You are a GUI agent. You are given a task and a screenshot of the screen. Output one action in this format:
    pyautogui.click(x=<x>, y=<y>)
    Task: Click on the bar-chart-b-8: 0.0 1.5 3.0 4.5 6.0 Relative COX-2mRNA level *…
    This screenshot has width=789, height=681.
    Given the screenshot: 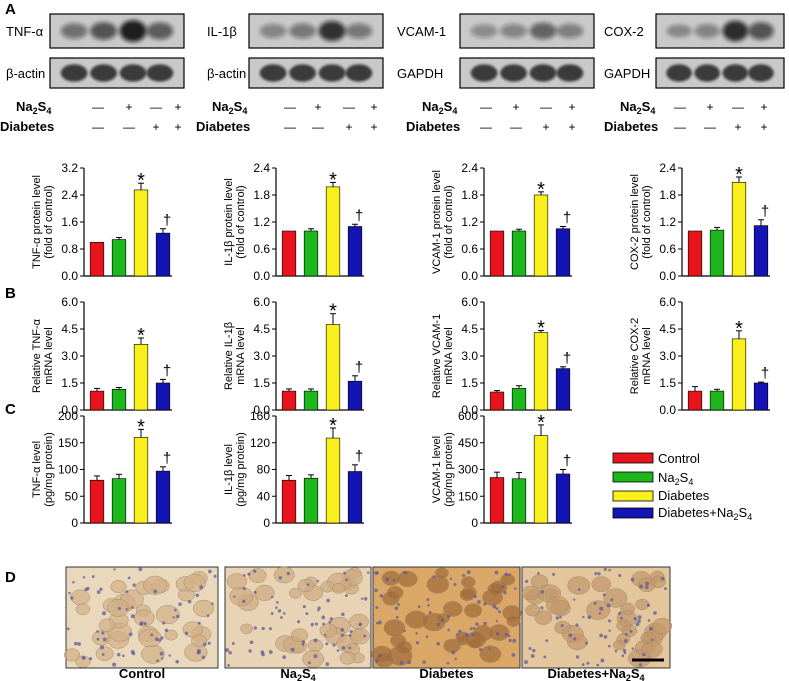 What is the action you would take?
    pyautogui.click(x=699, y=356)
    